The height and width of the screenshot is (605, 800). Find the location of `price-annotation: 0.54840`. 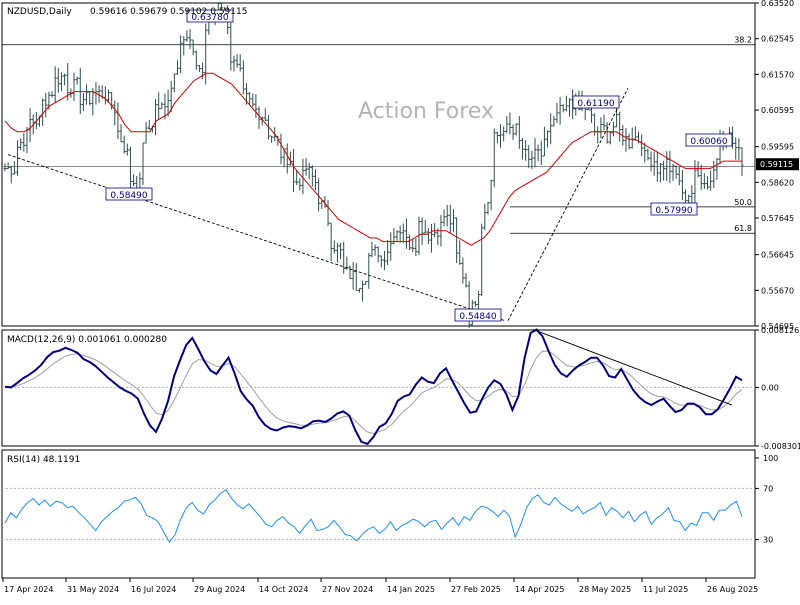

price-annotation: 0.54840 is located at coordinates (478, 315).